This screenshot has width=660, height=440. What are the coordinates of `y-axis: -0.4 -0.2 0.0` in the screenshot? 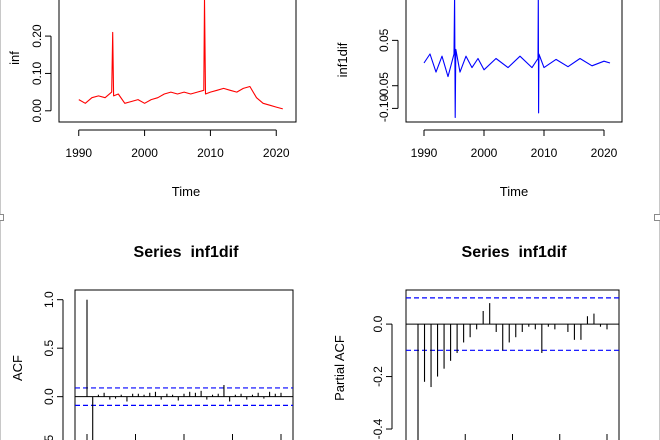 It's located at (382, 377).